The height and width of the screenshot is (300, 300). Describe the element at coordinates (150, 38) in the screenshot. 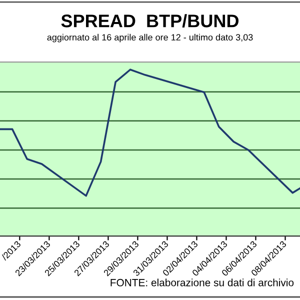

I see `chart-subtitle: aggiornato al 16 aprile alle ore 12 - ultimo dato 3,03` at that location.